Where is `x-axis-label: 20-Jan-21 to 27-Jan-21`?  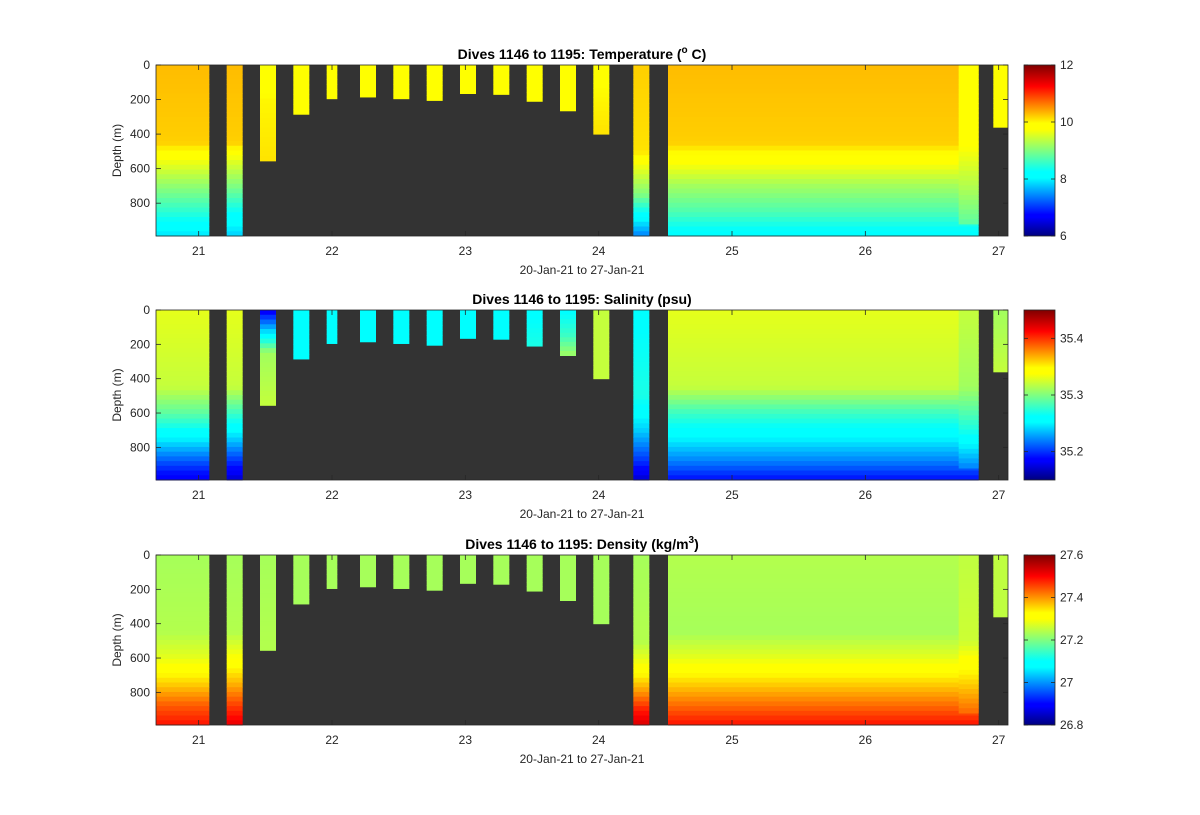 x-axis-label: 20-Jan-21 to 27-Jan-21 is located at coordinates (582, 514).